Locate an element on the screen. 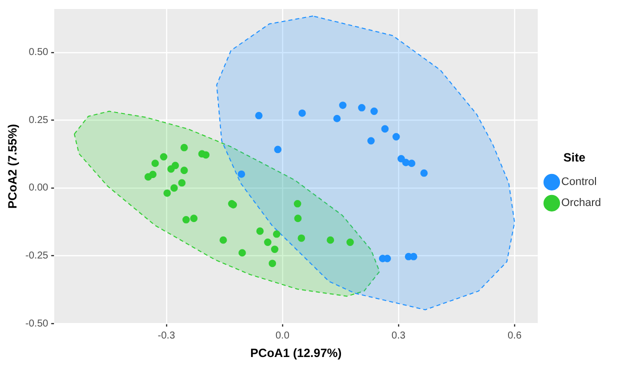 The height and width of the screenshot is (365, 617). y-tick-label: 0.50 is located at coordinates (38, 52).